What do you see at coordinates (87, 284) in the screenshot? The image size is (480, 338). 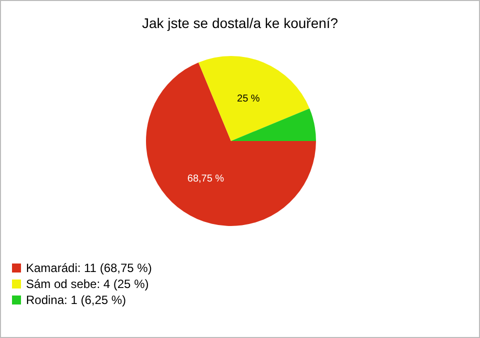 I see `legend-label: Sám od sebe: 4 (25 %)` at bounding box center [87, 284].